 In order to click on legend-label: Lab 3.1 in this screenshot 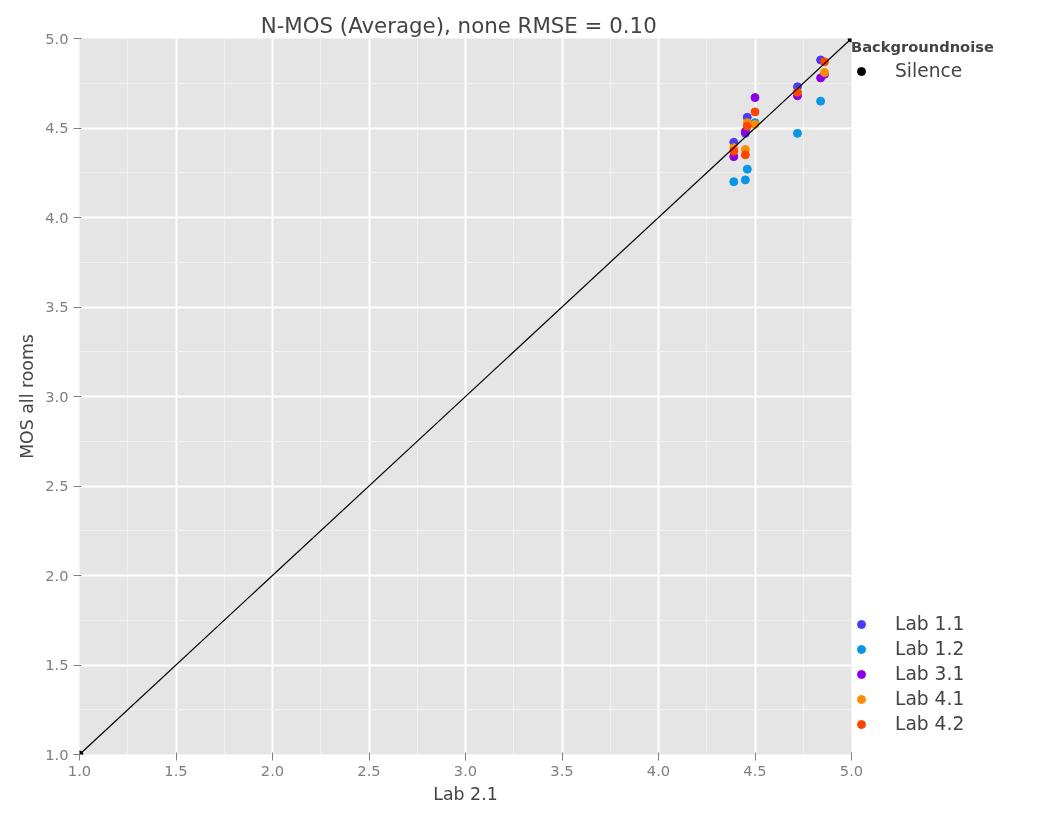, I will do `click(930, 673)`.